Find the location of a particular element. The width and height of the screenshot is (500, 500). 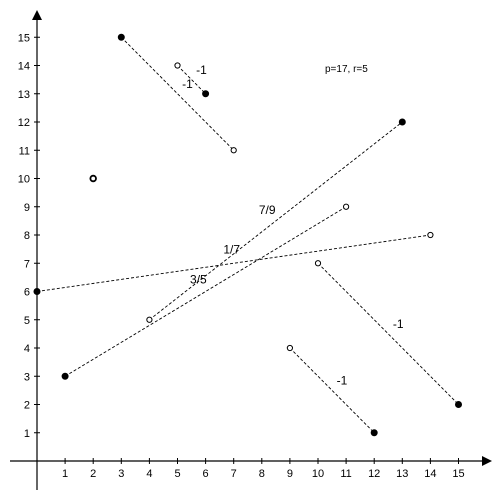

x-tick-label: 5 is located at coordinates (177, 474).